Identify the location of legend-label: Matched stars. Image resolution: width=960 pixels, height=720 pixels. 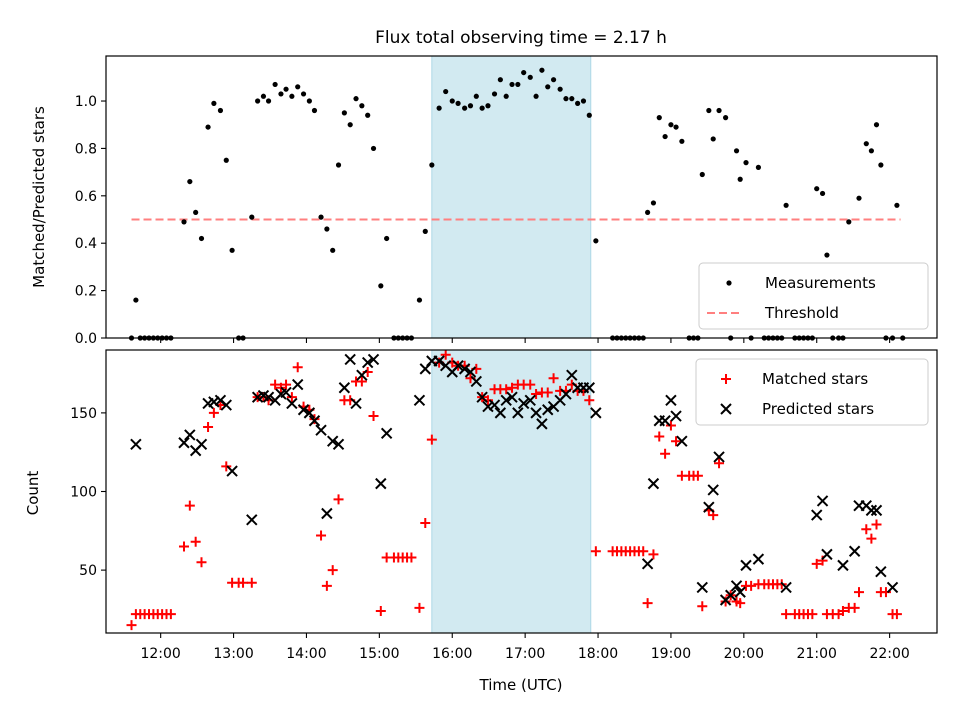
(815, 379).